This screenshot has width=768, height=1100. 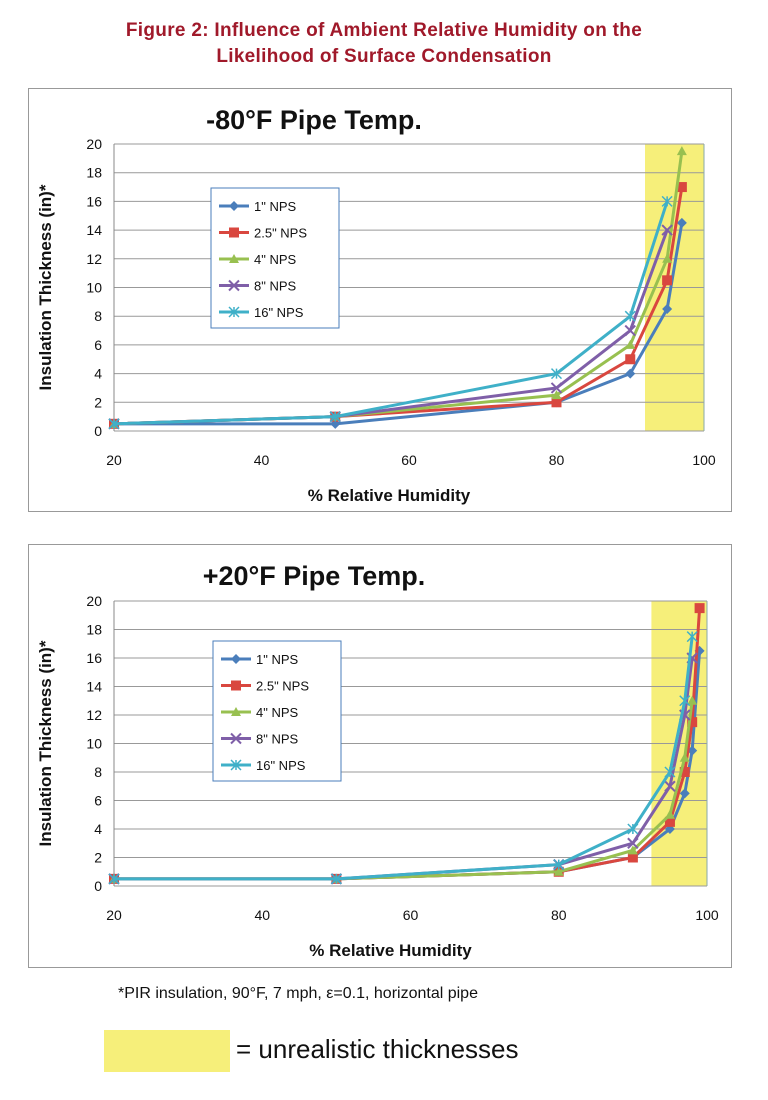 I want to click on chart-title: -80°F Pipe Temp., so click(x=314, y=120).